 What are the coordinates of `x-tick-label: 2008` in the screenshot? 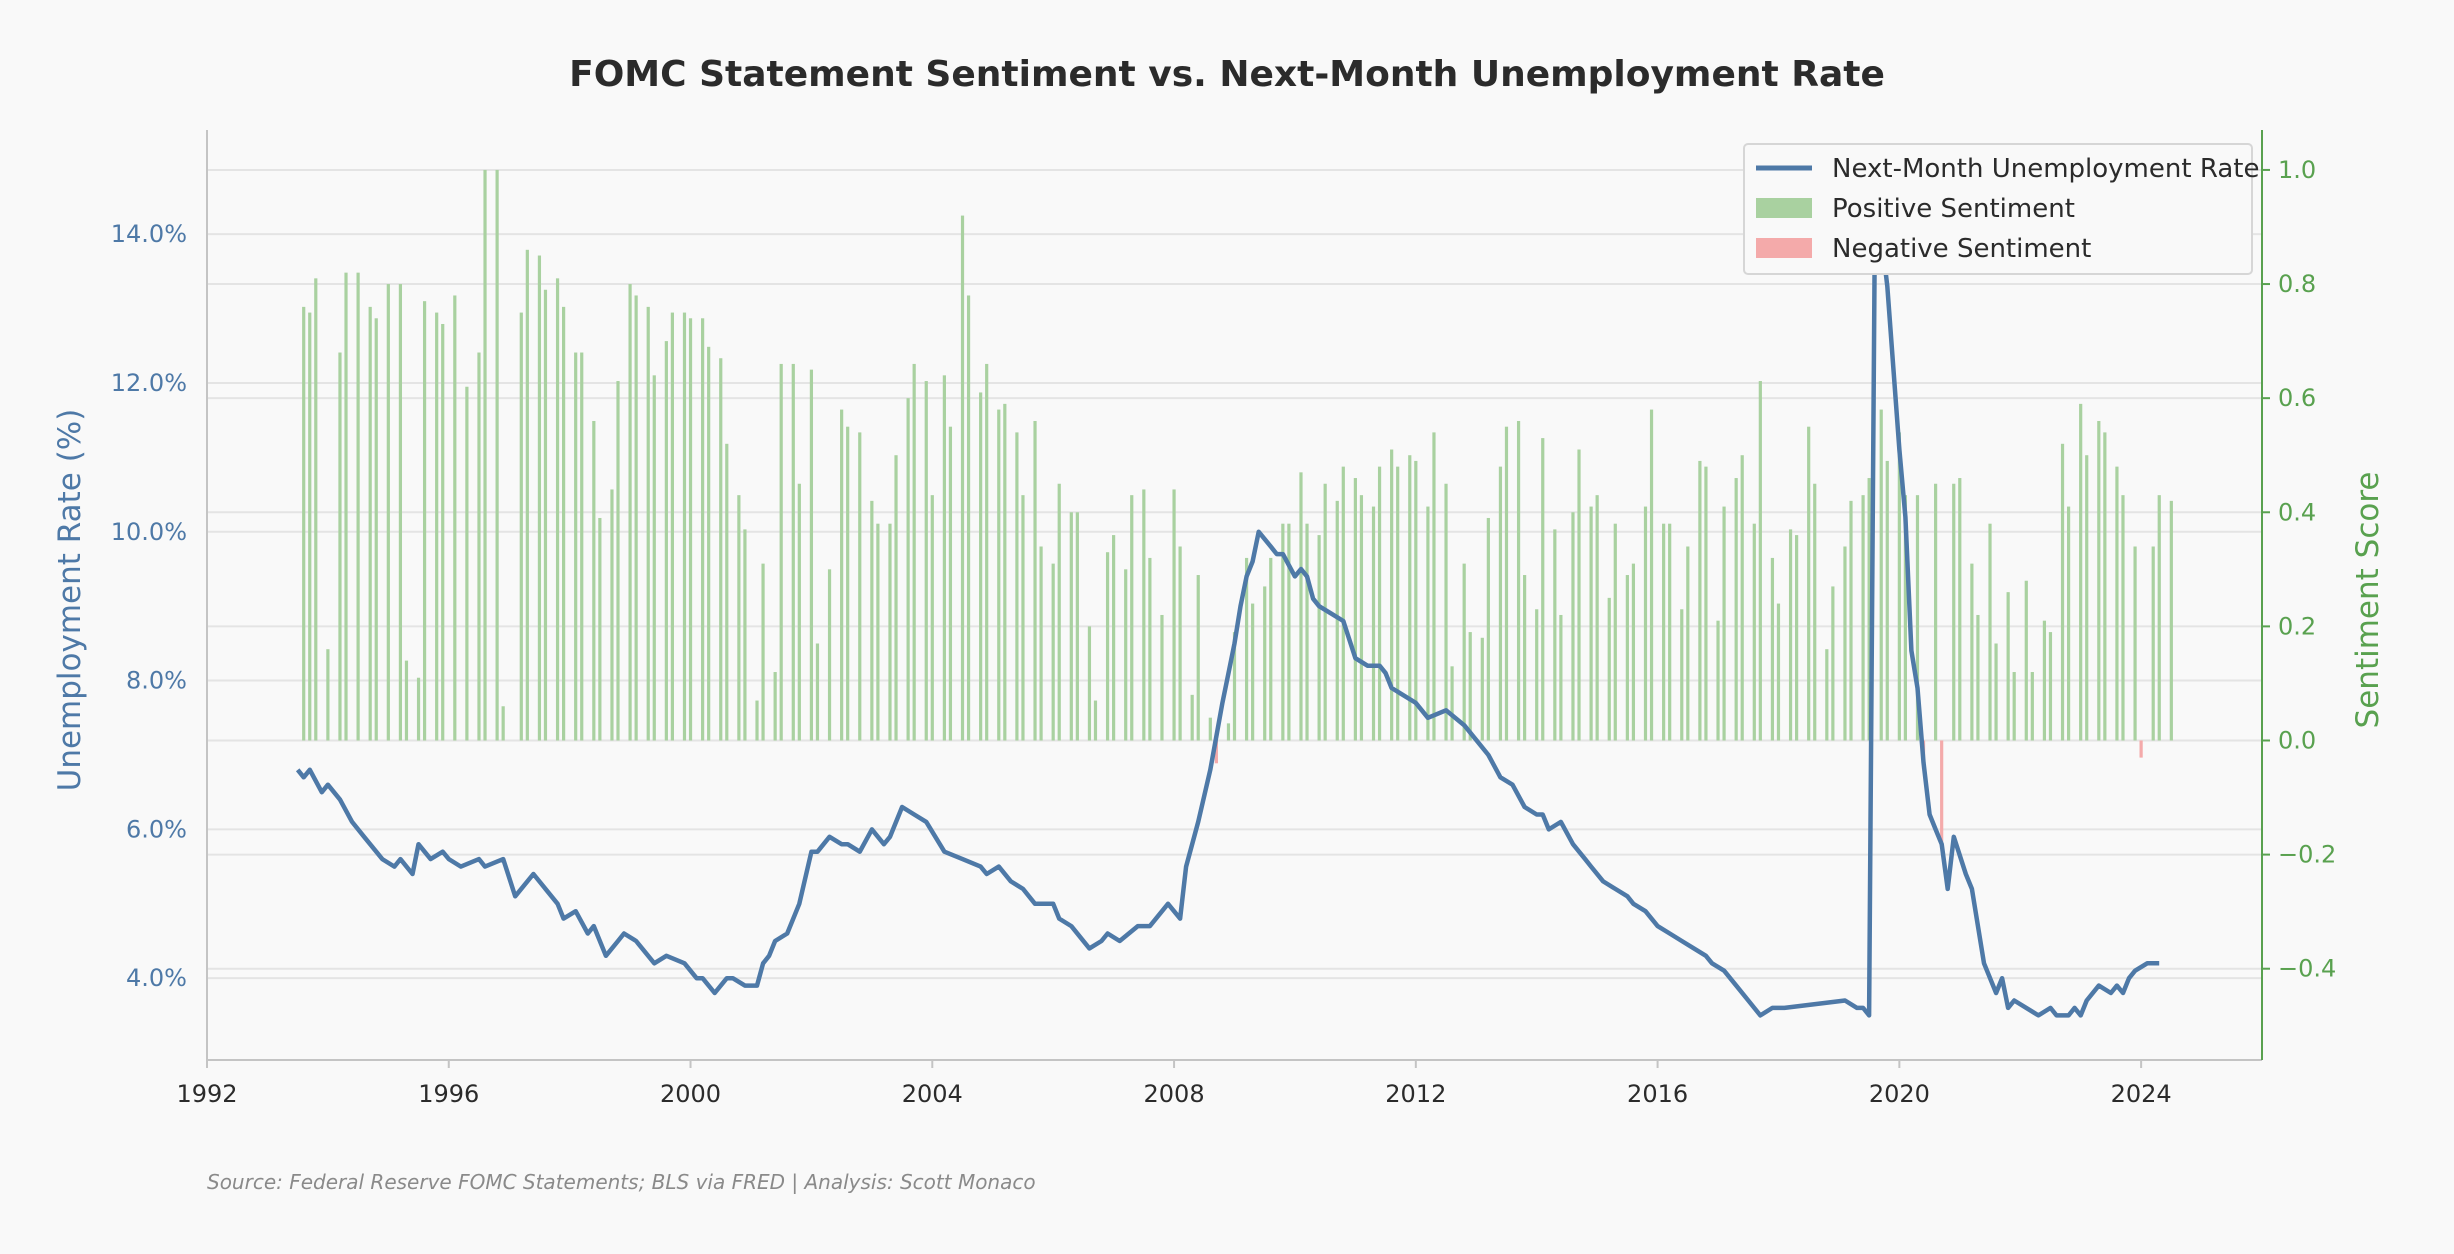 It's located at (1174, 1094).